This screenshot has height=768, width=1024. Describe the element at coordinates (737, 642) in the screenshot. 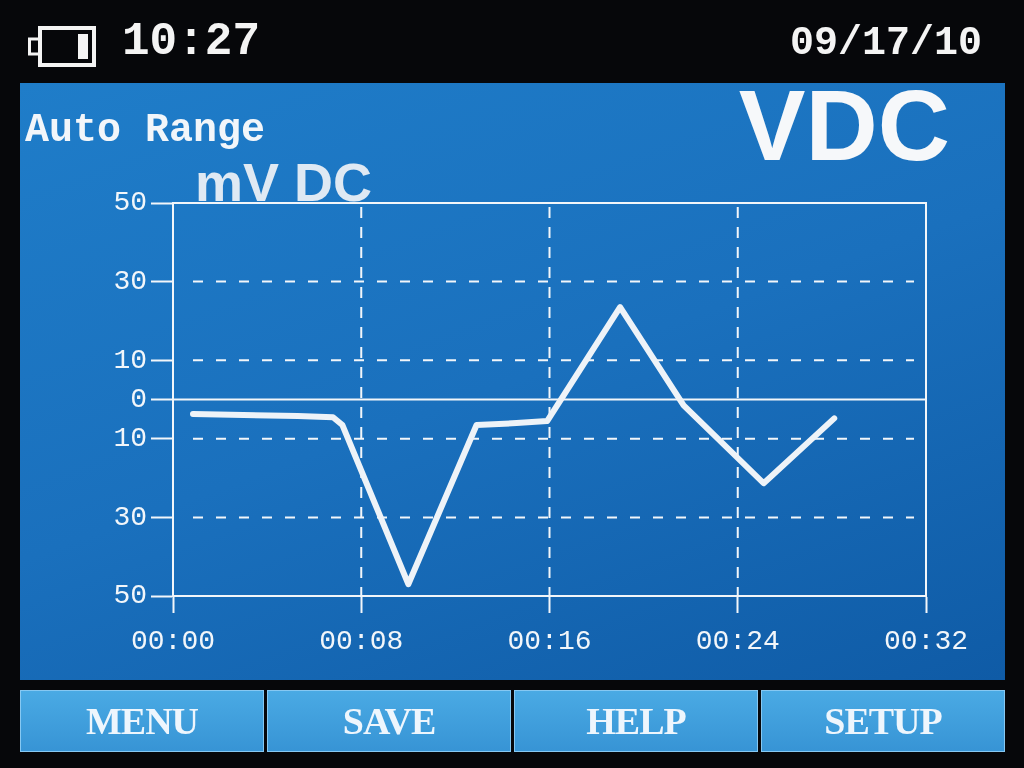

I see `x-tick-label: 00:24` at that location.